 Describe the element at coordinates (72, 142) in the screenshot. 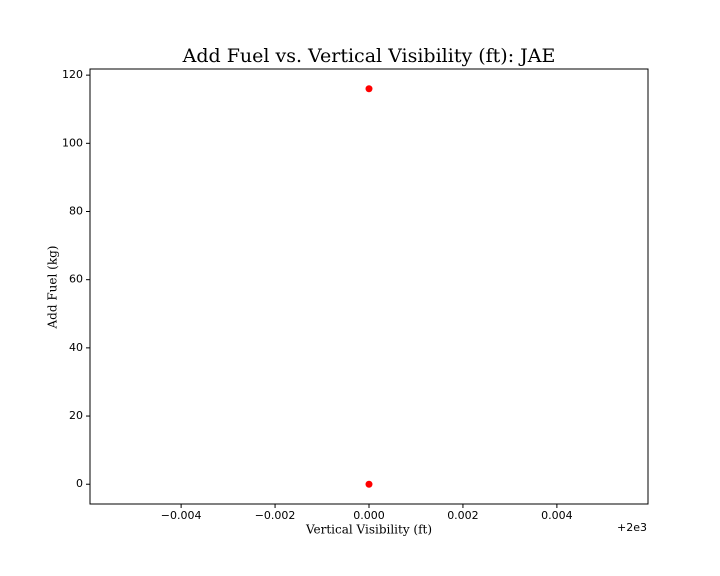

I see `y-tick-label: 100` at that location.